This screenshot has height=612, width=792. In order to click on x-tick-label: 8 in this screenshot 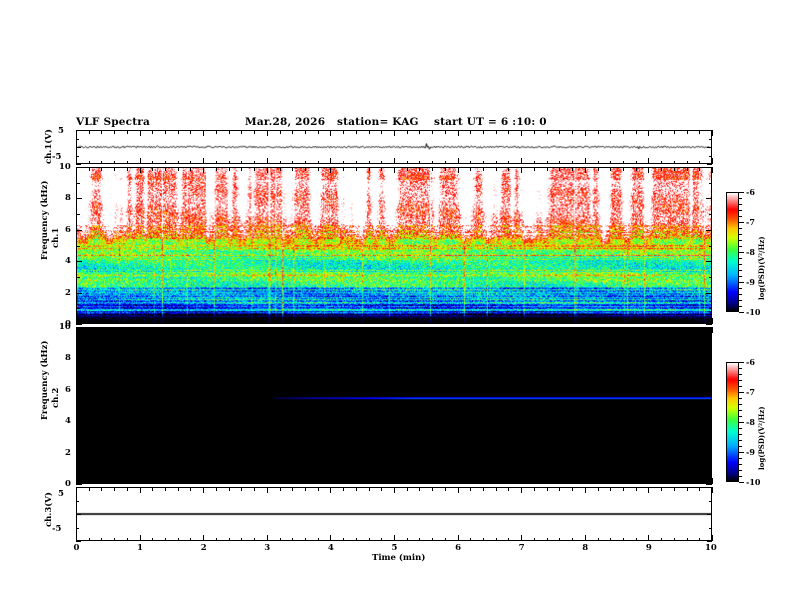, I will do `click(585, 548)`.